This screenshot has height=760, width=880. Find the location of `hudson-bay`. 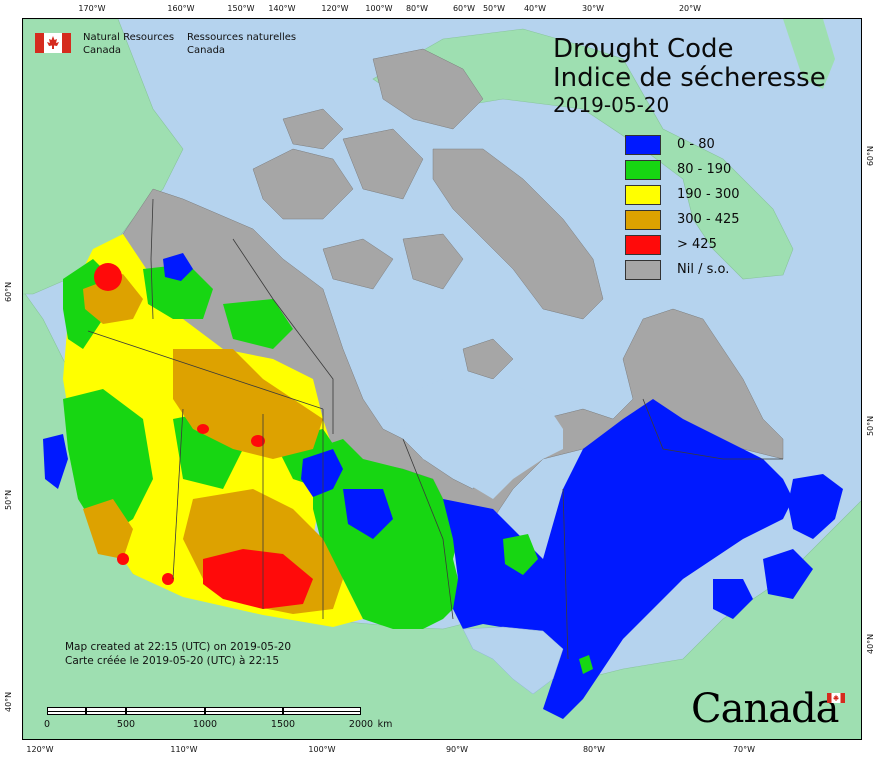

hudson-bay is located at coordinates (478, 439).